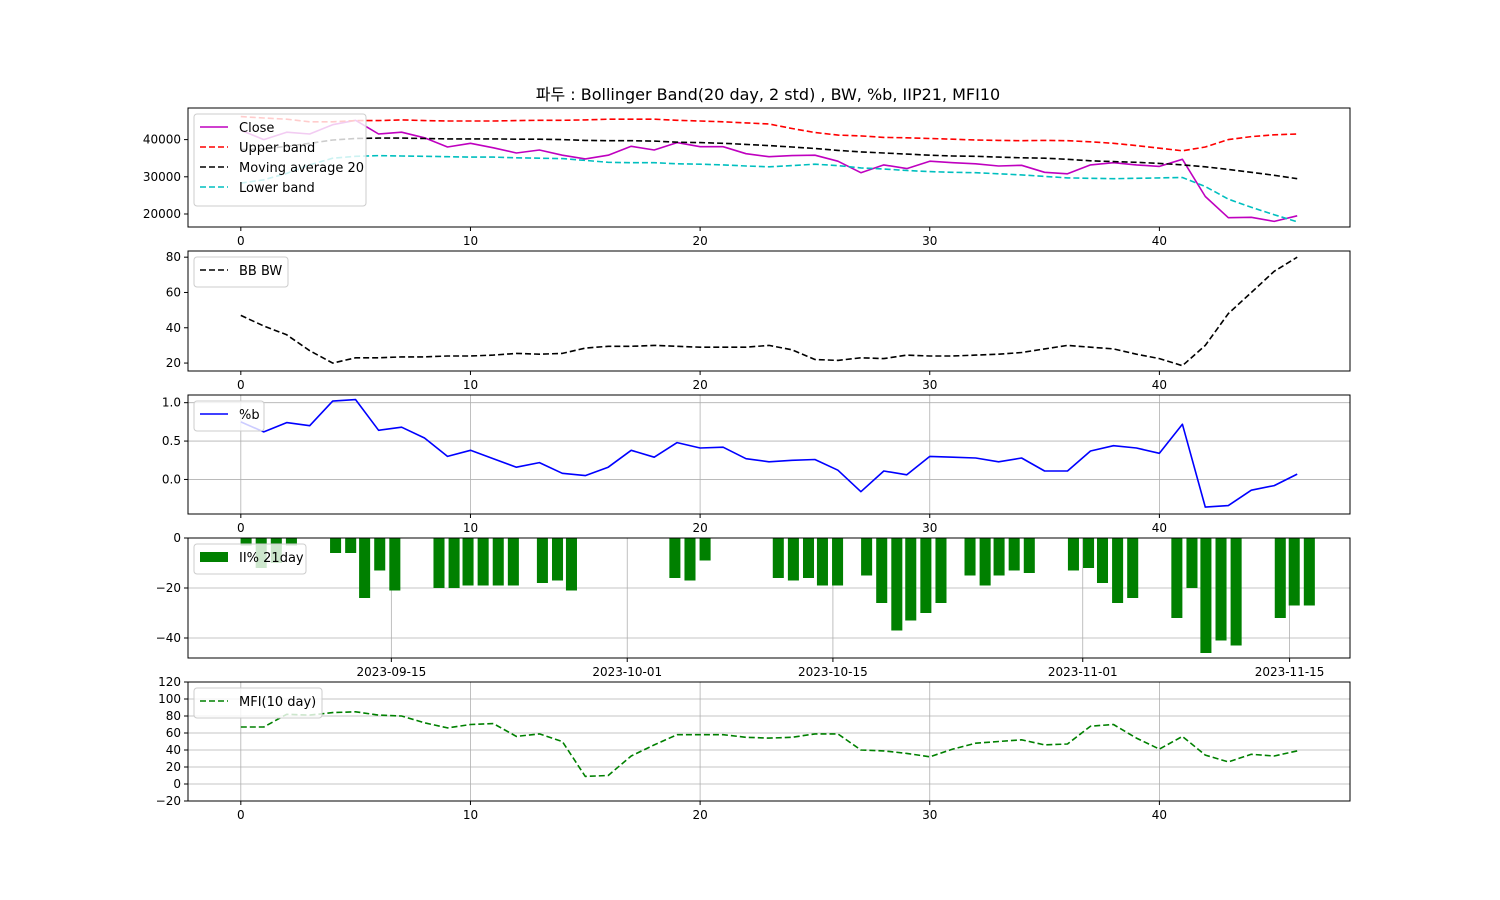 This screenshot has height=900, width=1500. What do you see at coordinates (162, 177) in the screenshot?
I see `y-tick-label: 30000` at bounding box center [162, 177].